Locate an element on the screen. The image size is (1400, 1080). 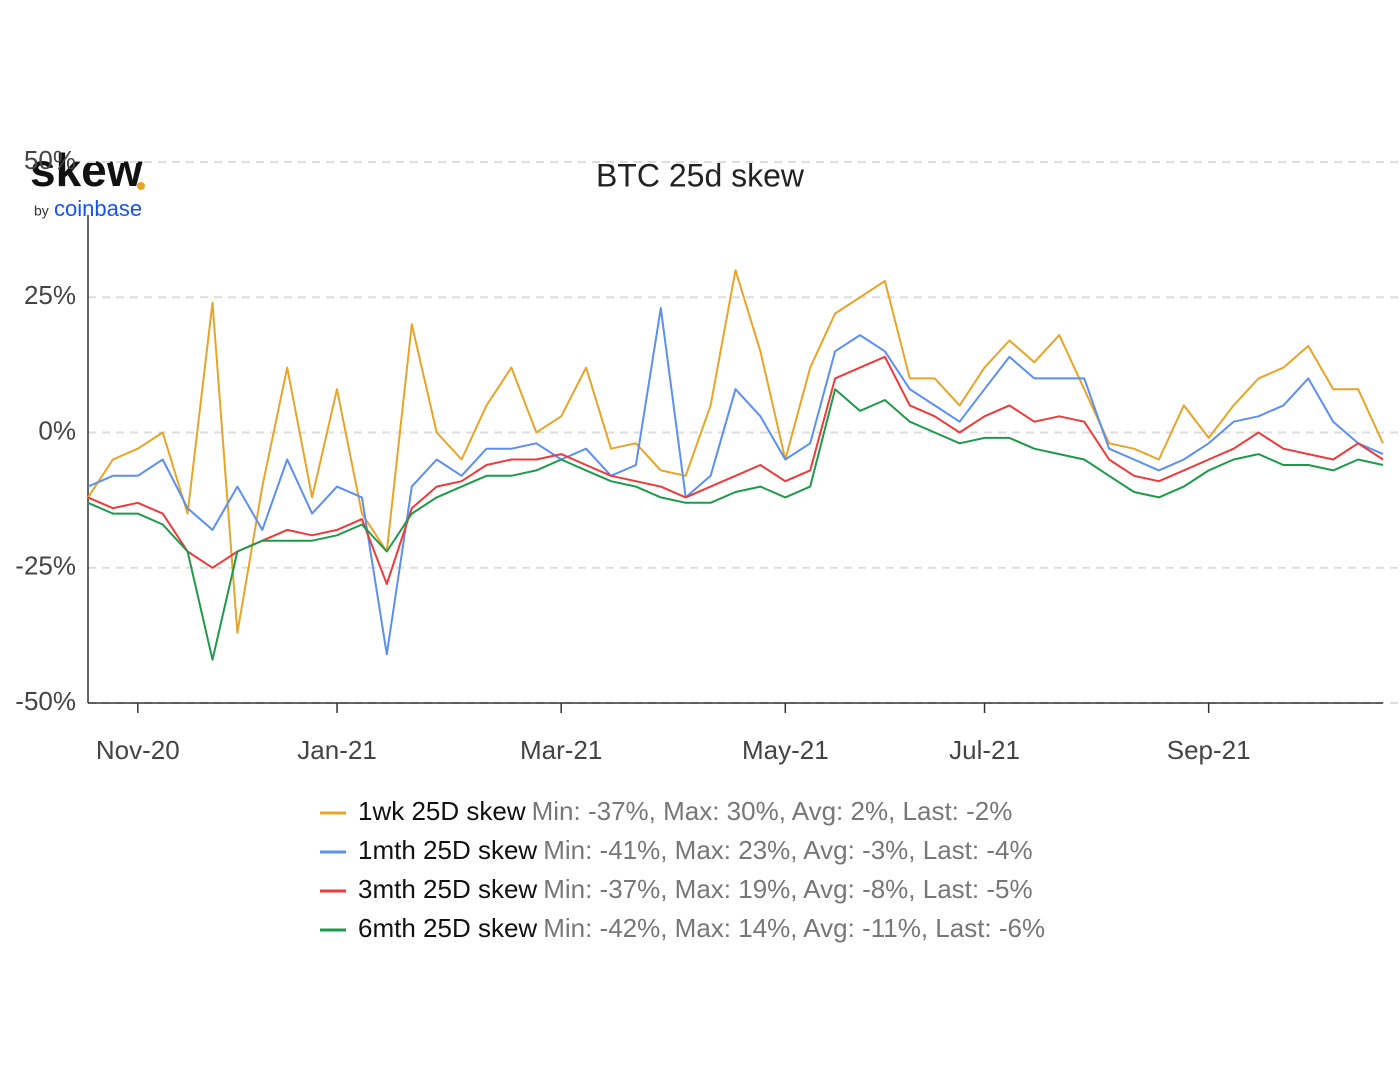
logo-name: skew is located at coordinates (86, 170).